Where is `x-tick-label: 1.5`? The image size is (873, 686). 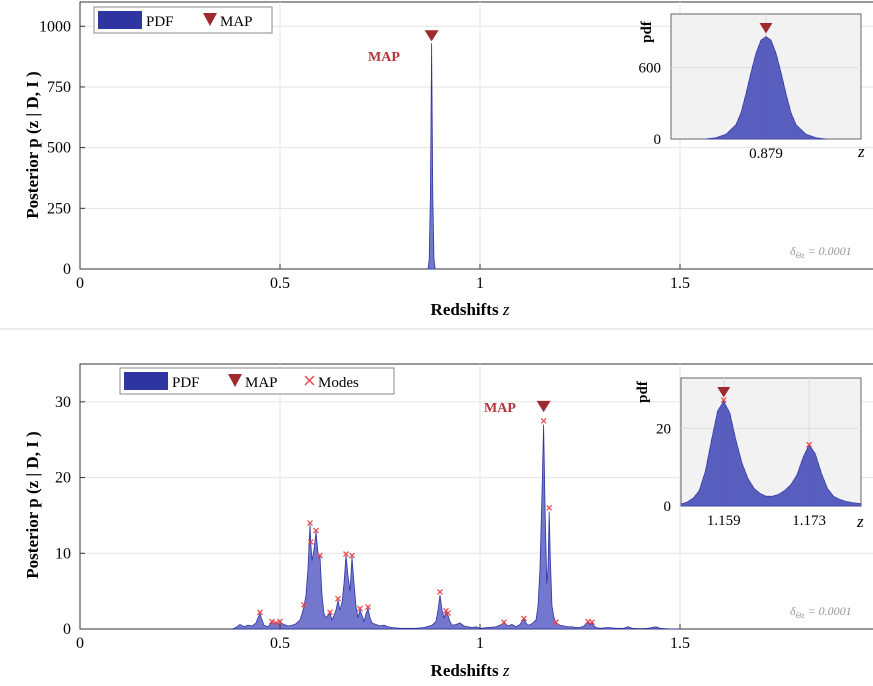
x-tick-label: 1.5 is located at coordinates (680, 643).